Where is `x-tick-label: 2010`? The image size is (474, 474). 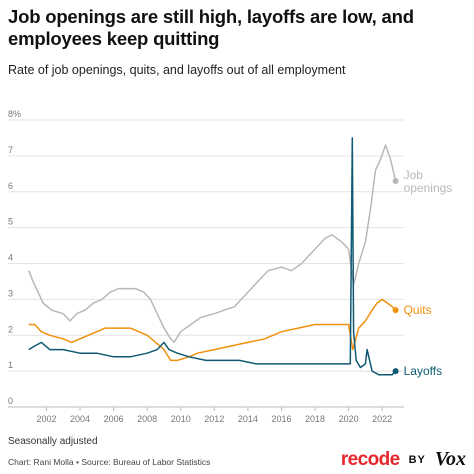 x-tick-label: 2010 is located at coordinates (181, 419).